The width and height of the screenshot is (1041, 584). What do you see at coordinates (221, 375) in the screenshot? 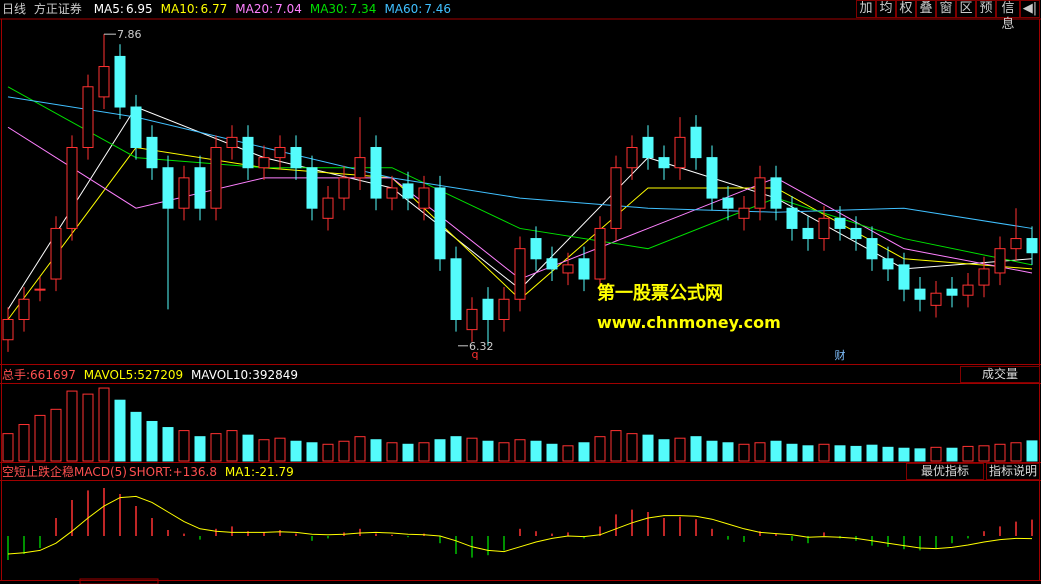
I see `mavol10-label: MAVOL10:` at bounding box center [221, 375].